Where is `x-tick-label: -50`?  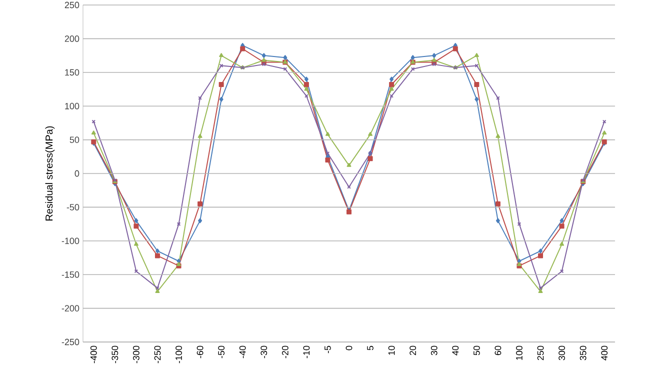 x-tick-label: -50 is located at coordinates (221, 352).